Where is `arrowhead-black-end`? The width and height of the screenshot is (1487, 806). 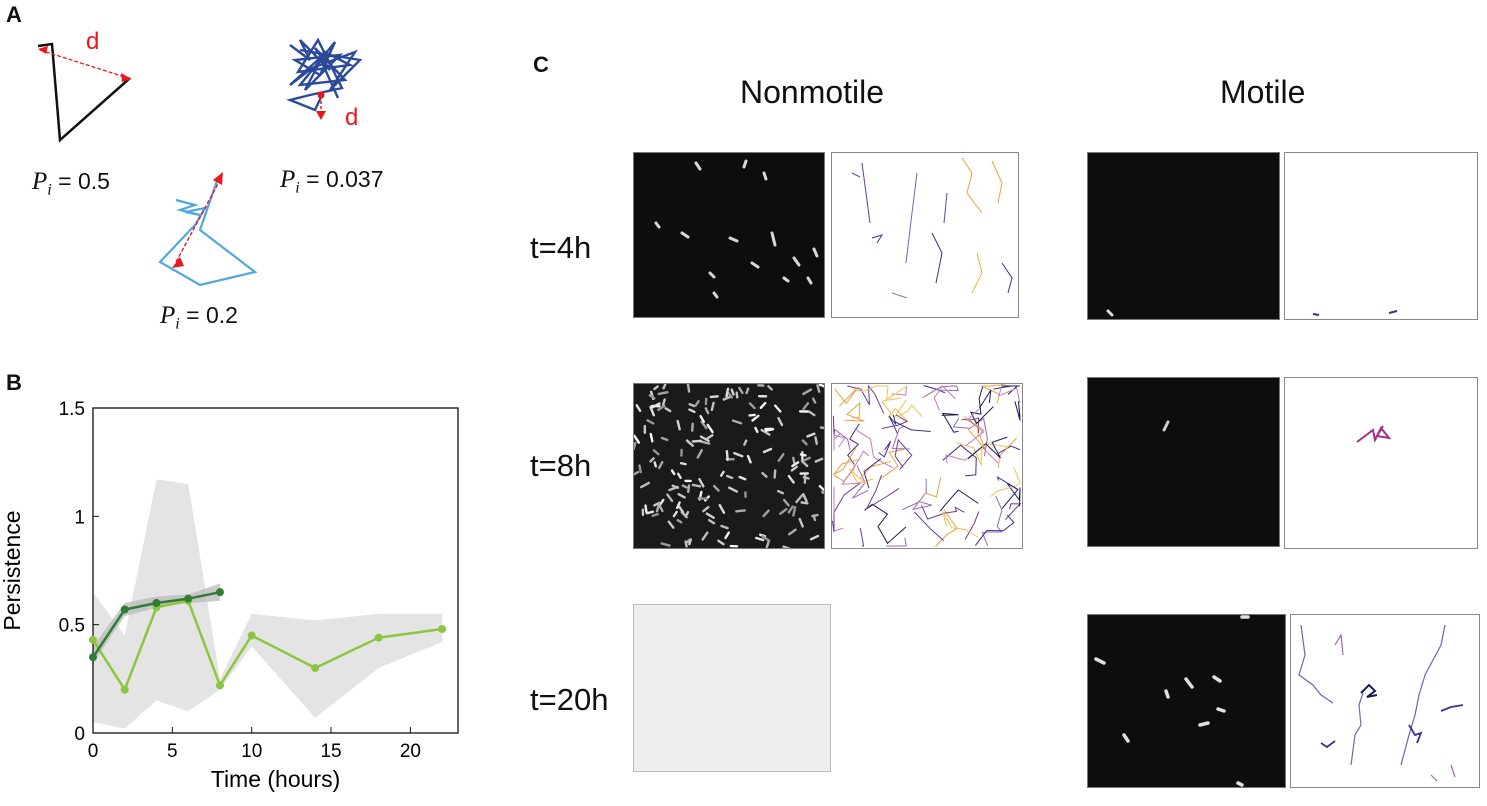
arrowhead-black-end is located at coordinates (126, 77).